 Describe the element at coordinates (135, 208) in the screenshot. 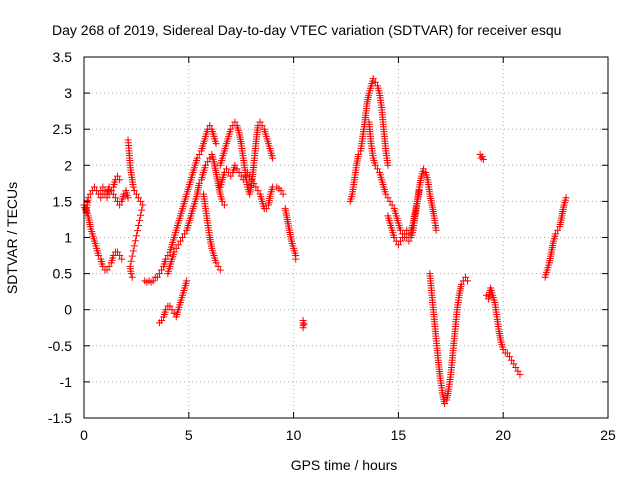

I see `series-segment-2.1-2.8h` at that location.